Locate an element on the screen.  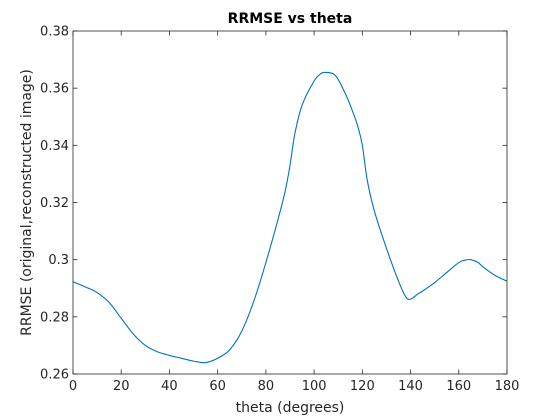
x-tick-label: 60 is located at coordinates (217, 386).